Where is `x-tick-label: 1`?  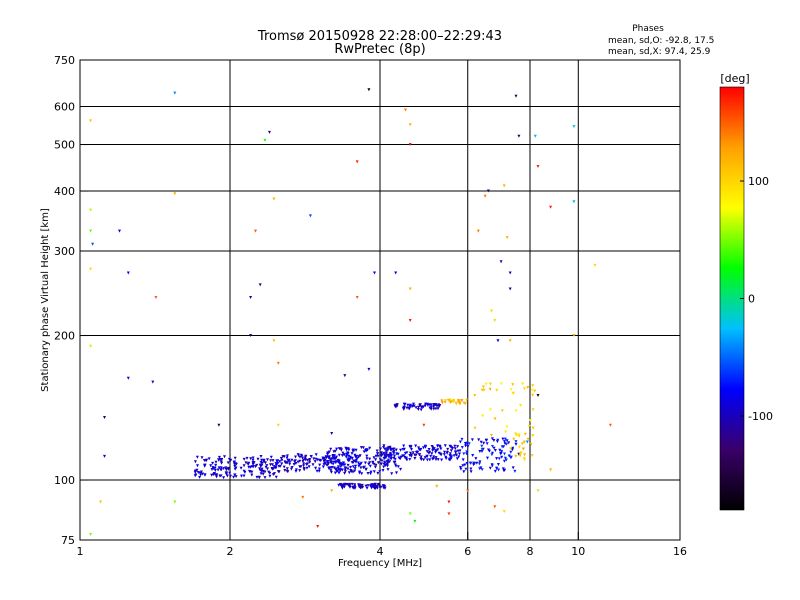
x-tick-label: 1 is located at coordinates (80, 551).